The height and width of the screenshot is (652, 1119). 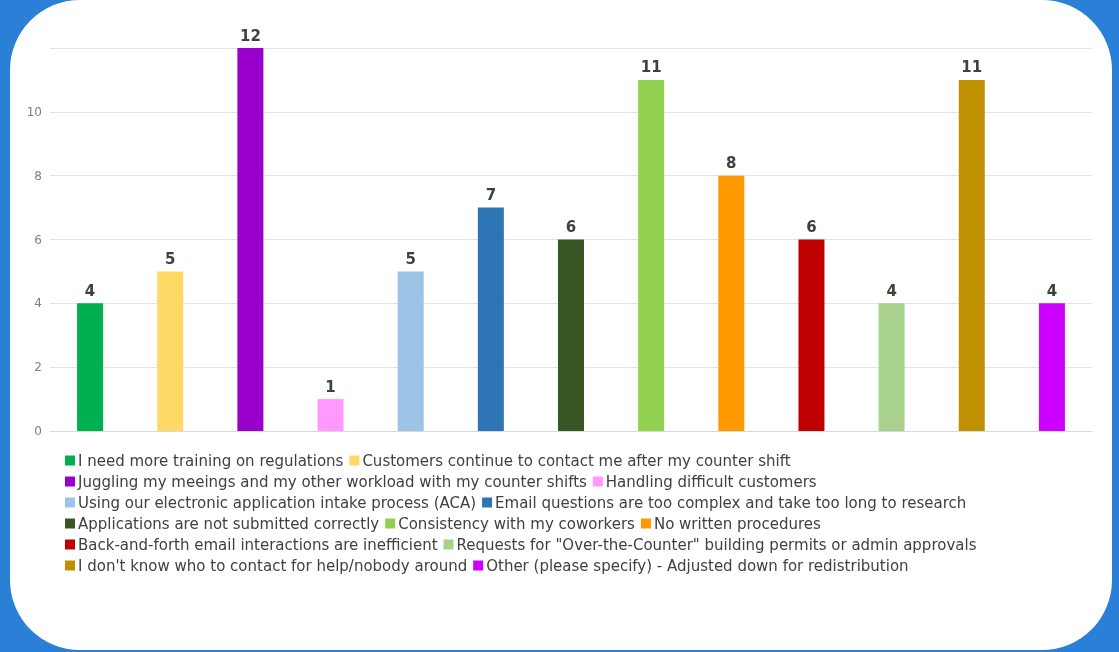 I want to click on y-tick-label: 10, so click(x=34, y=111).